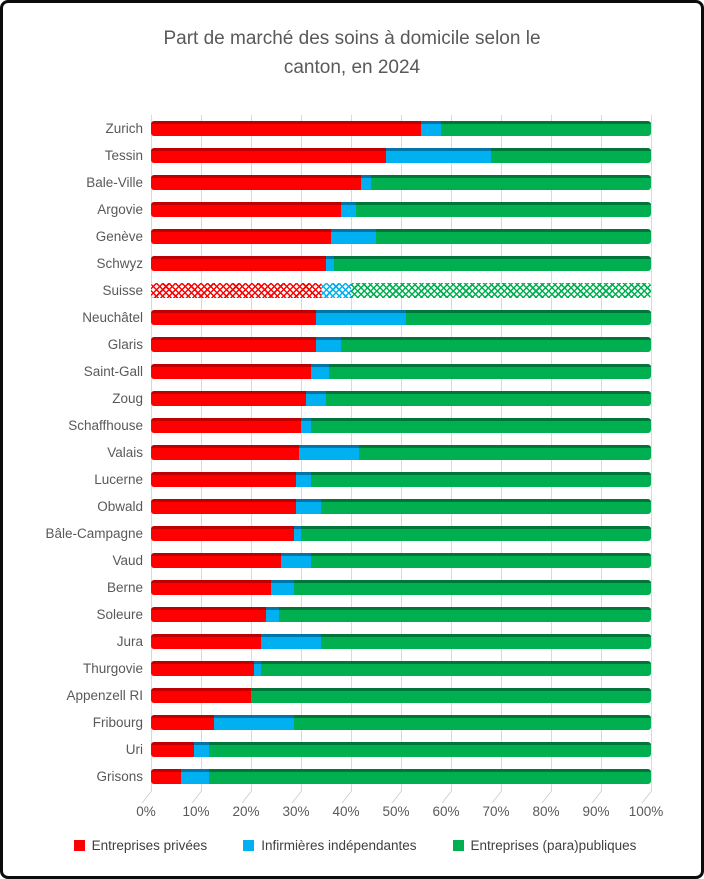 Image resolution: width=704 pixels, height=879 pixels. I want to click on category-label: Appenzell RI, so click(104, 695).